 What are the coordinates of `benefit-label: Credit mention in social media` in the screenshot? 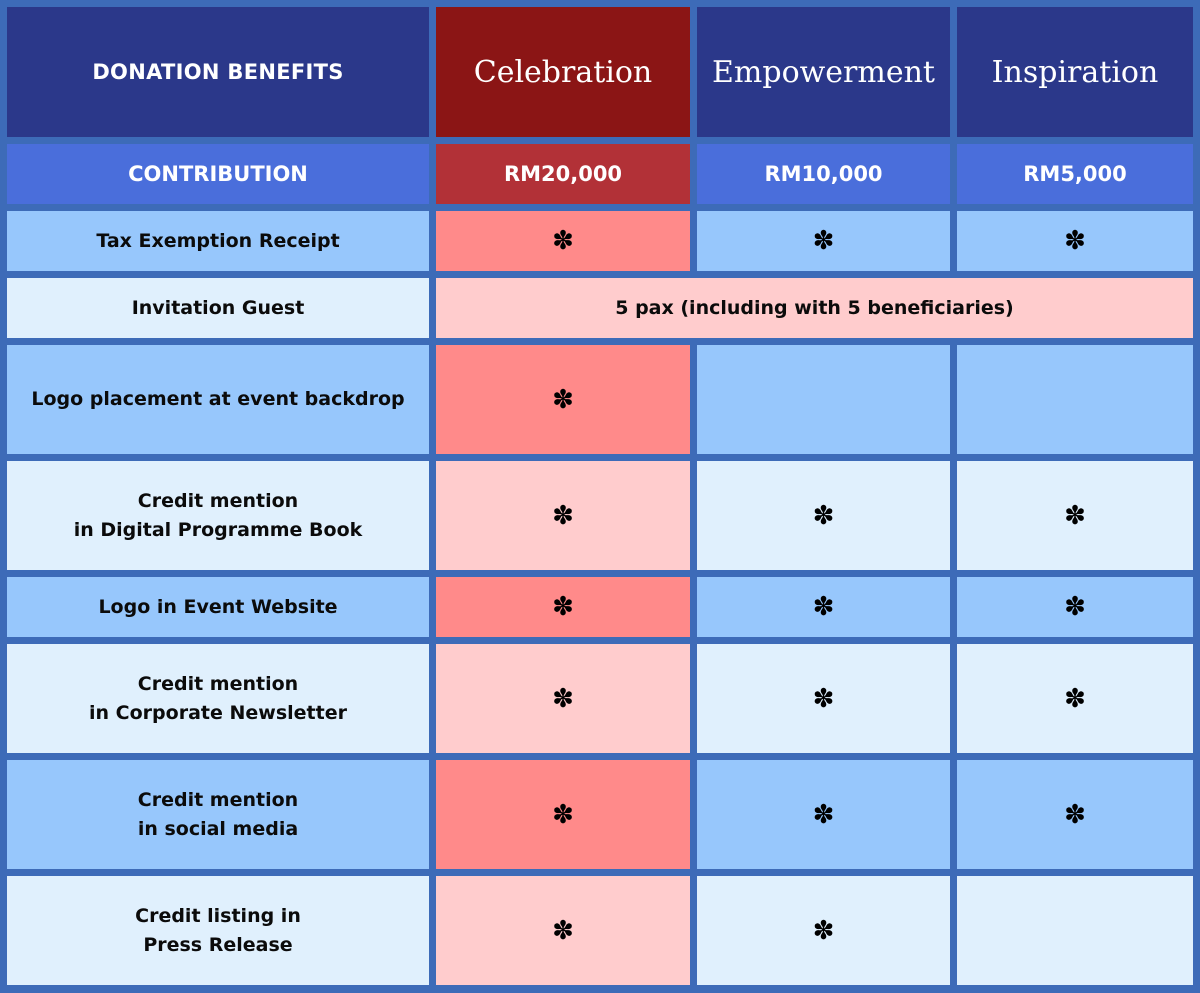 It's located at (218, 814).